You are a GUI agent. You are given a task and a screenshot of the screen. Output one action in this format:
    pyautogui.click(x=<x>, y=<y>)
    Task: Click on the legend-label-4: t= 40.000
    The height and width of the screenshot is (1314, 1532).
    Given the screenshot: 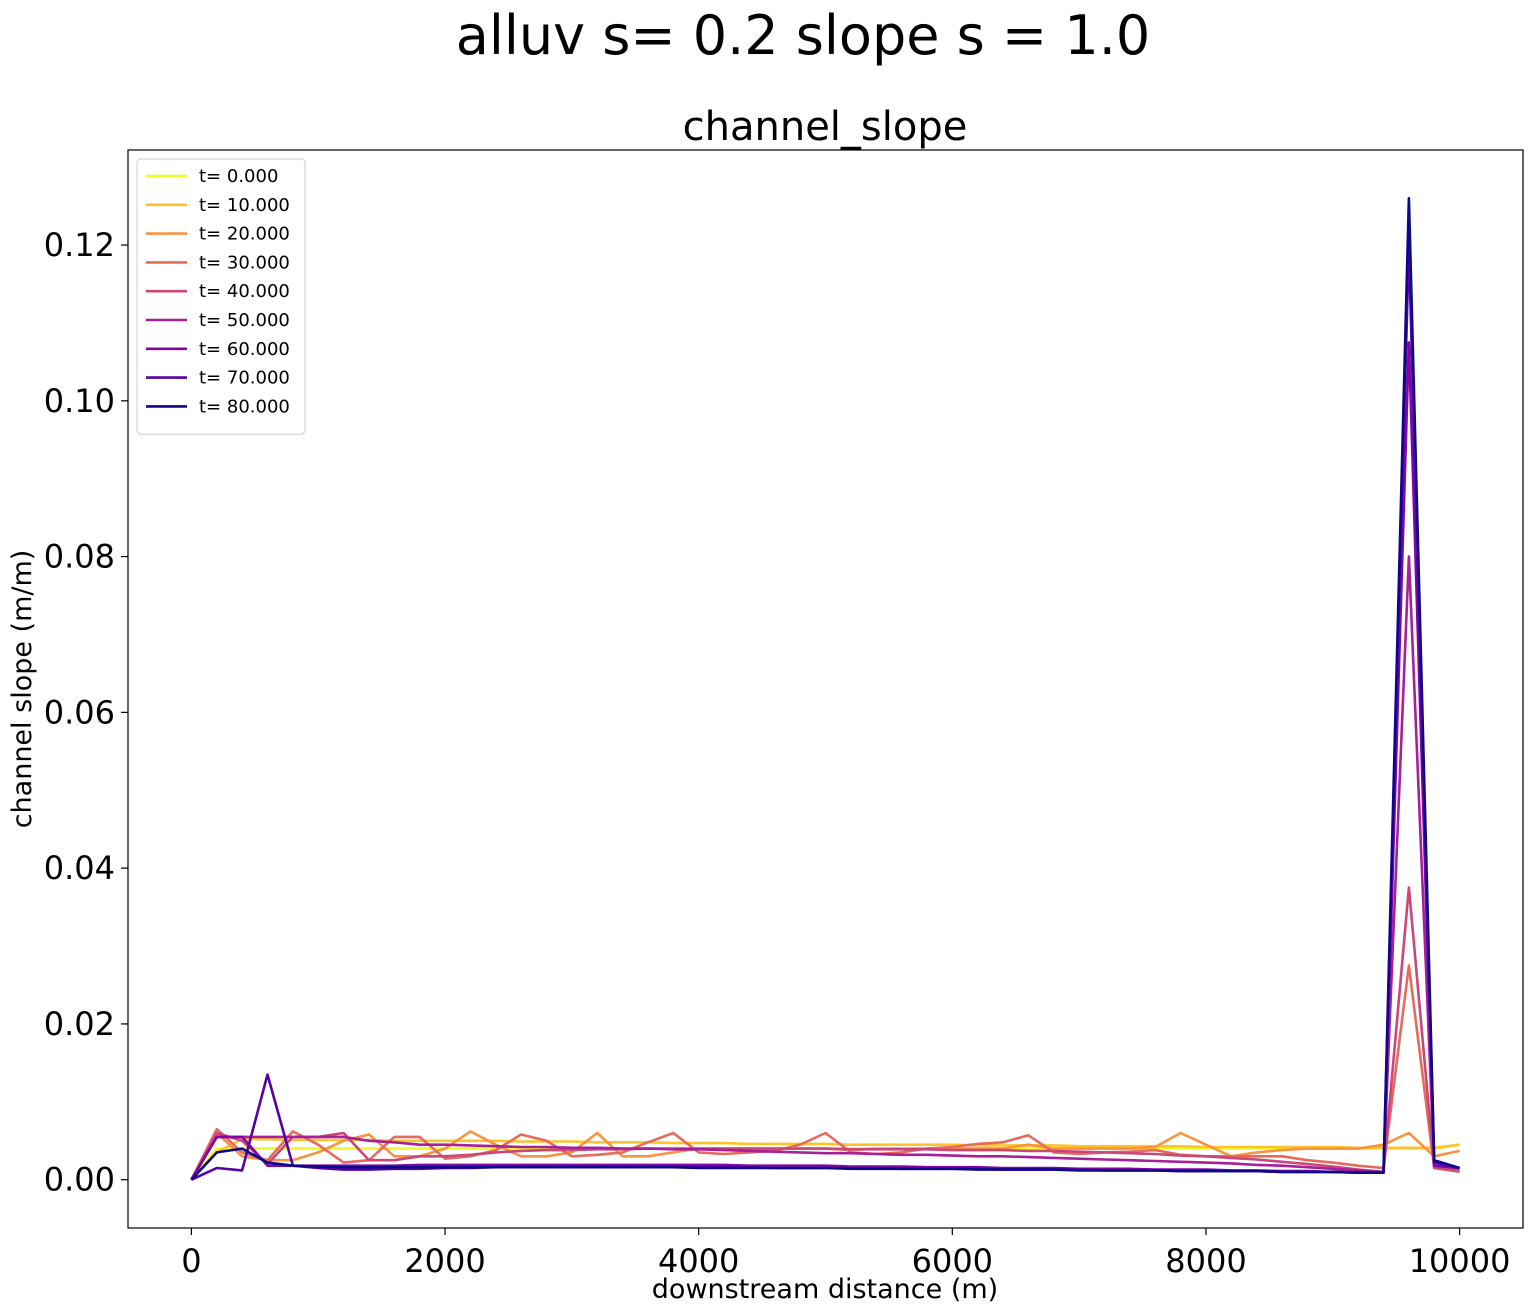 What is the action you would take?
    pyautogui.click(x=244, y=291)
    